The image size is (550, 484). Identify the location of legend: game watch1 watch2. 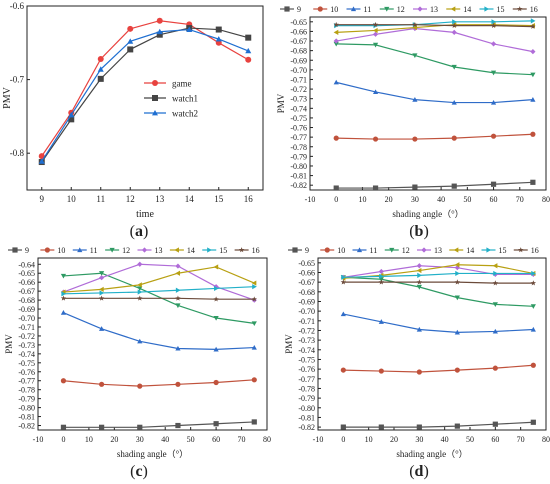
(171, 99).